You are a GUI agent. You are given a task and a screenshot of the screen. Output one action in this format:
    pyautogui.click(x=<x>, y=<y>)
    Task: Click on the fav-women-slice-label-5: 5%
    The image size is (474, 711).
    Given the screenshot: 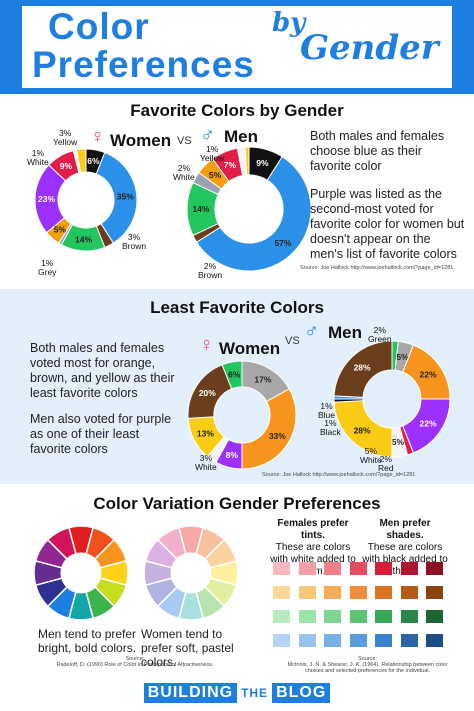 What is the action you would take?
    pyautogui.click(x=60, y=230)
    